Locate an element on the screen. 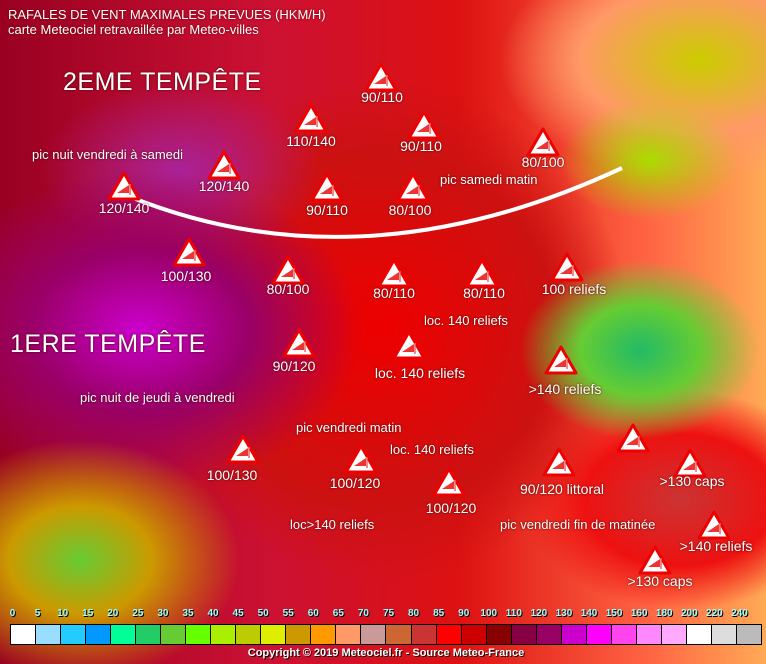 The height and width of the screenshot is (664, 766). legend-tick: 240 is located at coordinates (739, 613).